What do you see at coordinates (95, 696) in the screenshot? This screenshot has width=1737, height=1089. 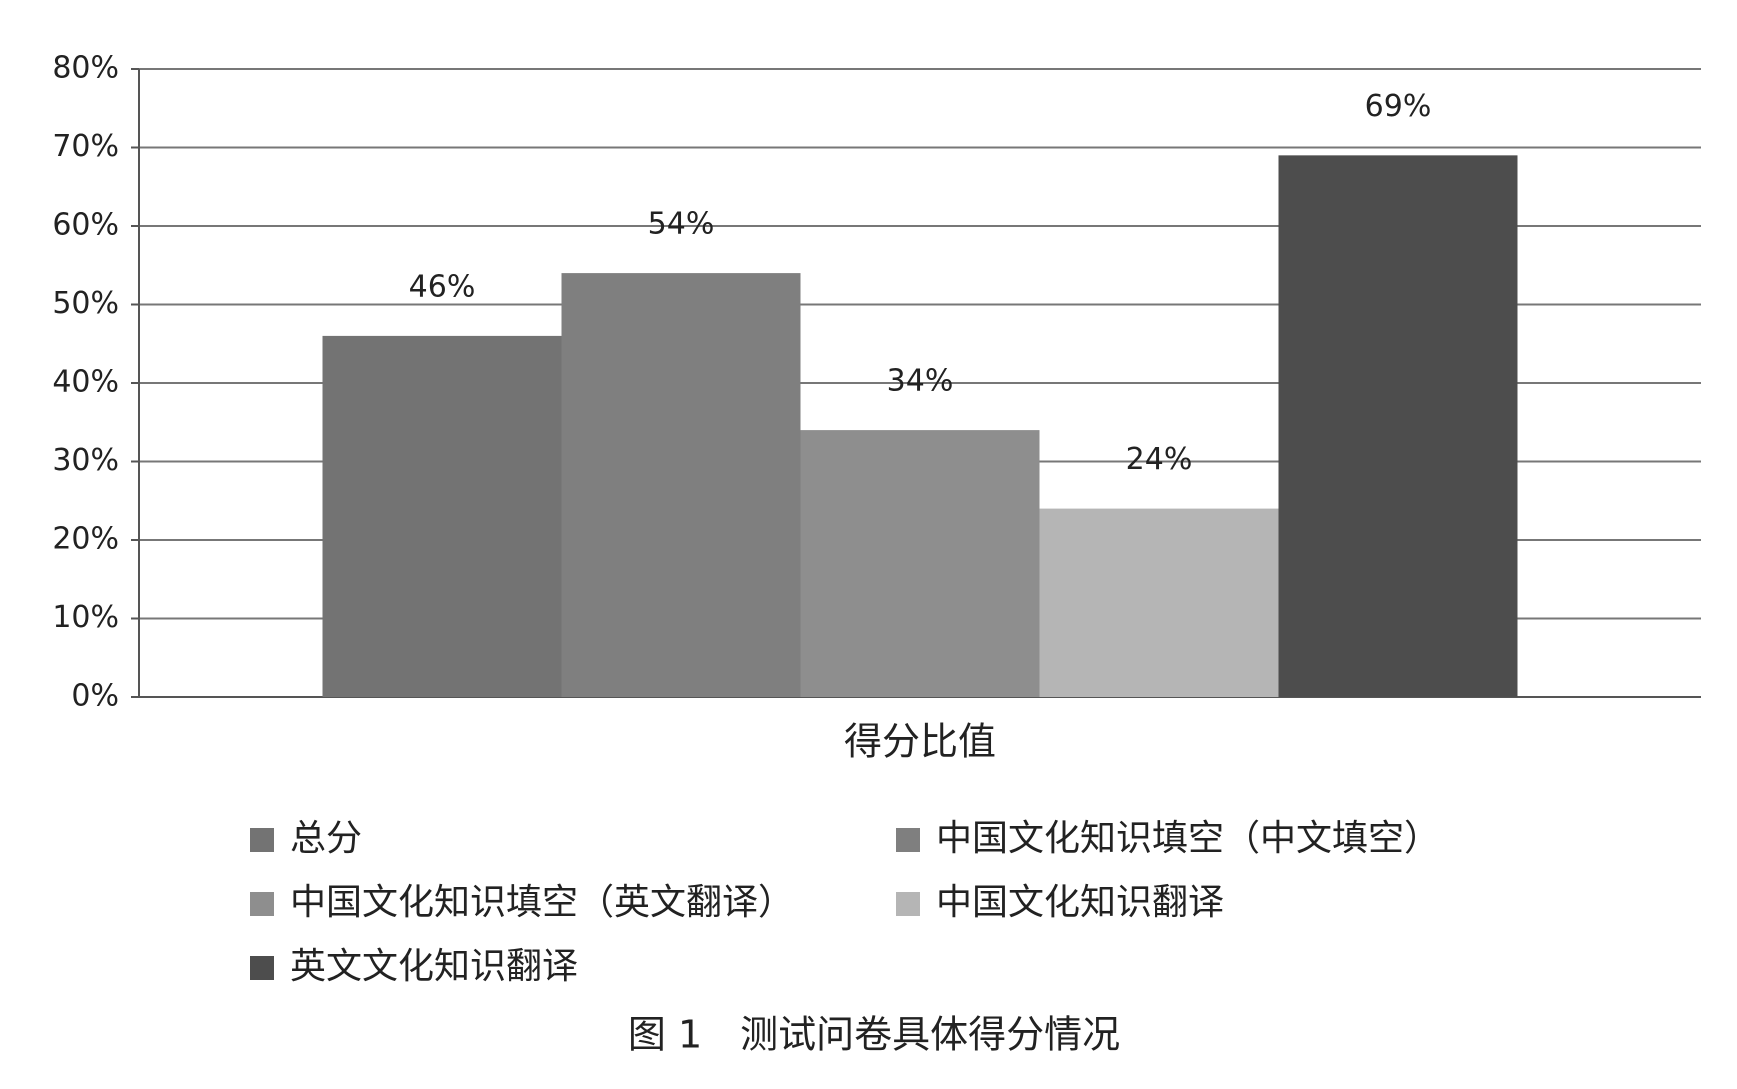 I see `y-tick-label: 0%` at bounding box center [95, 696].